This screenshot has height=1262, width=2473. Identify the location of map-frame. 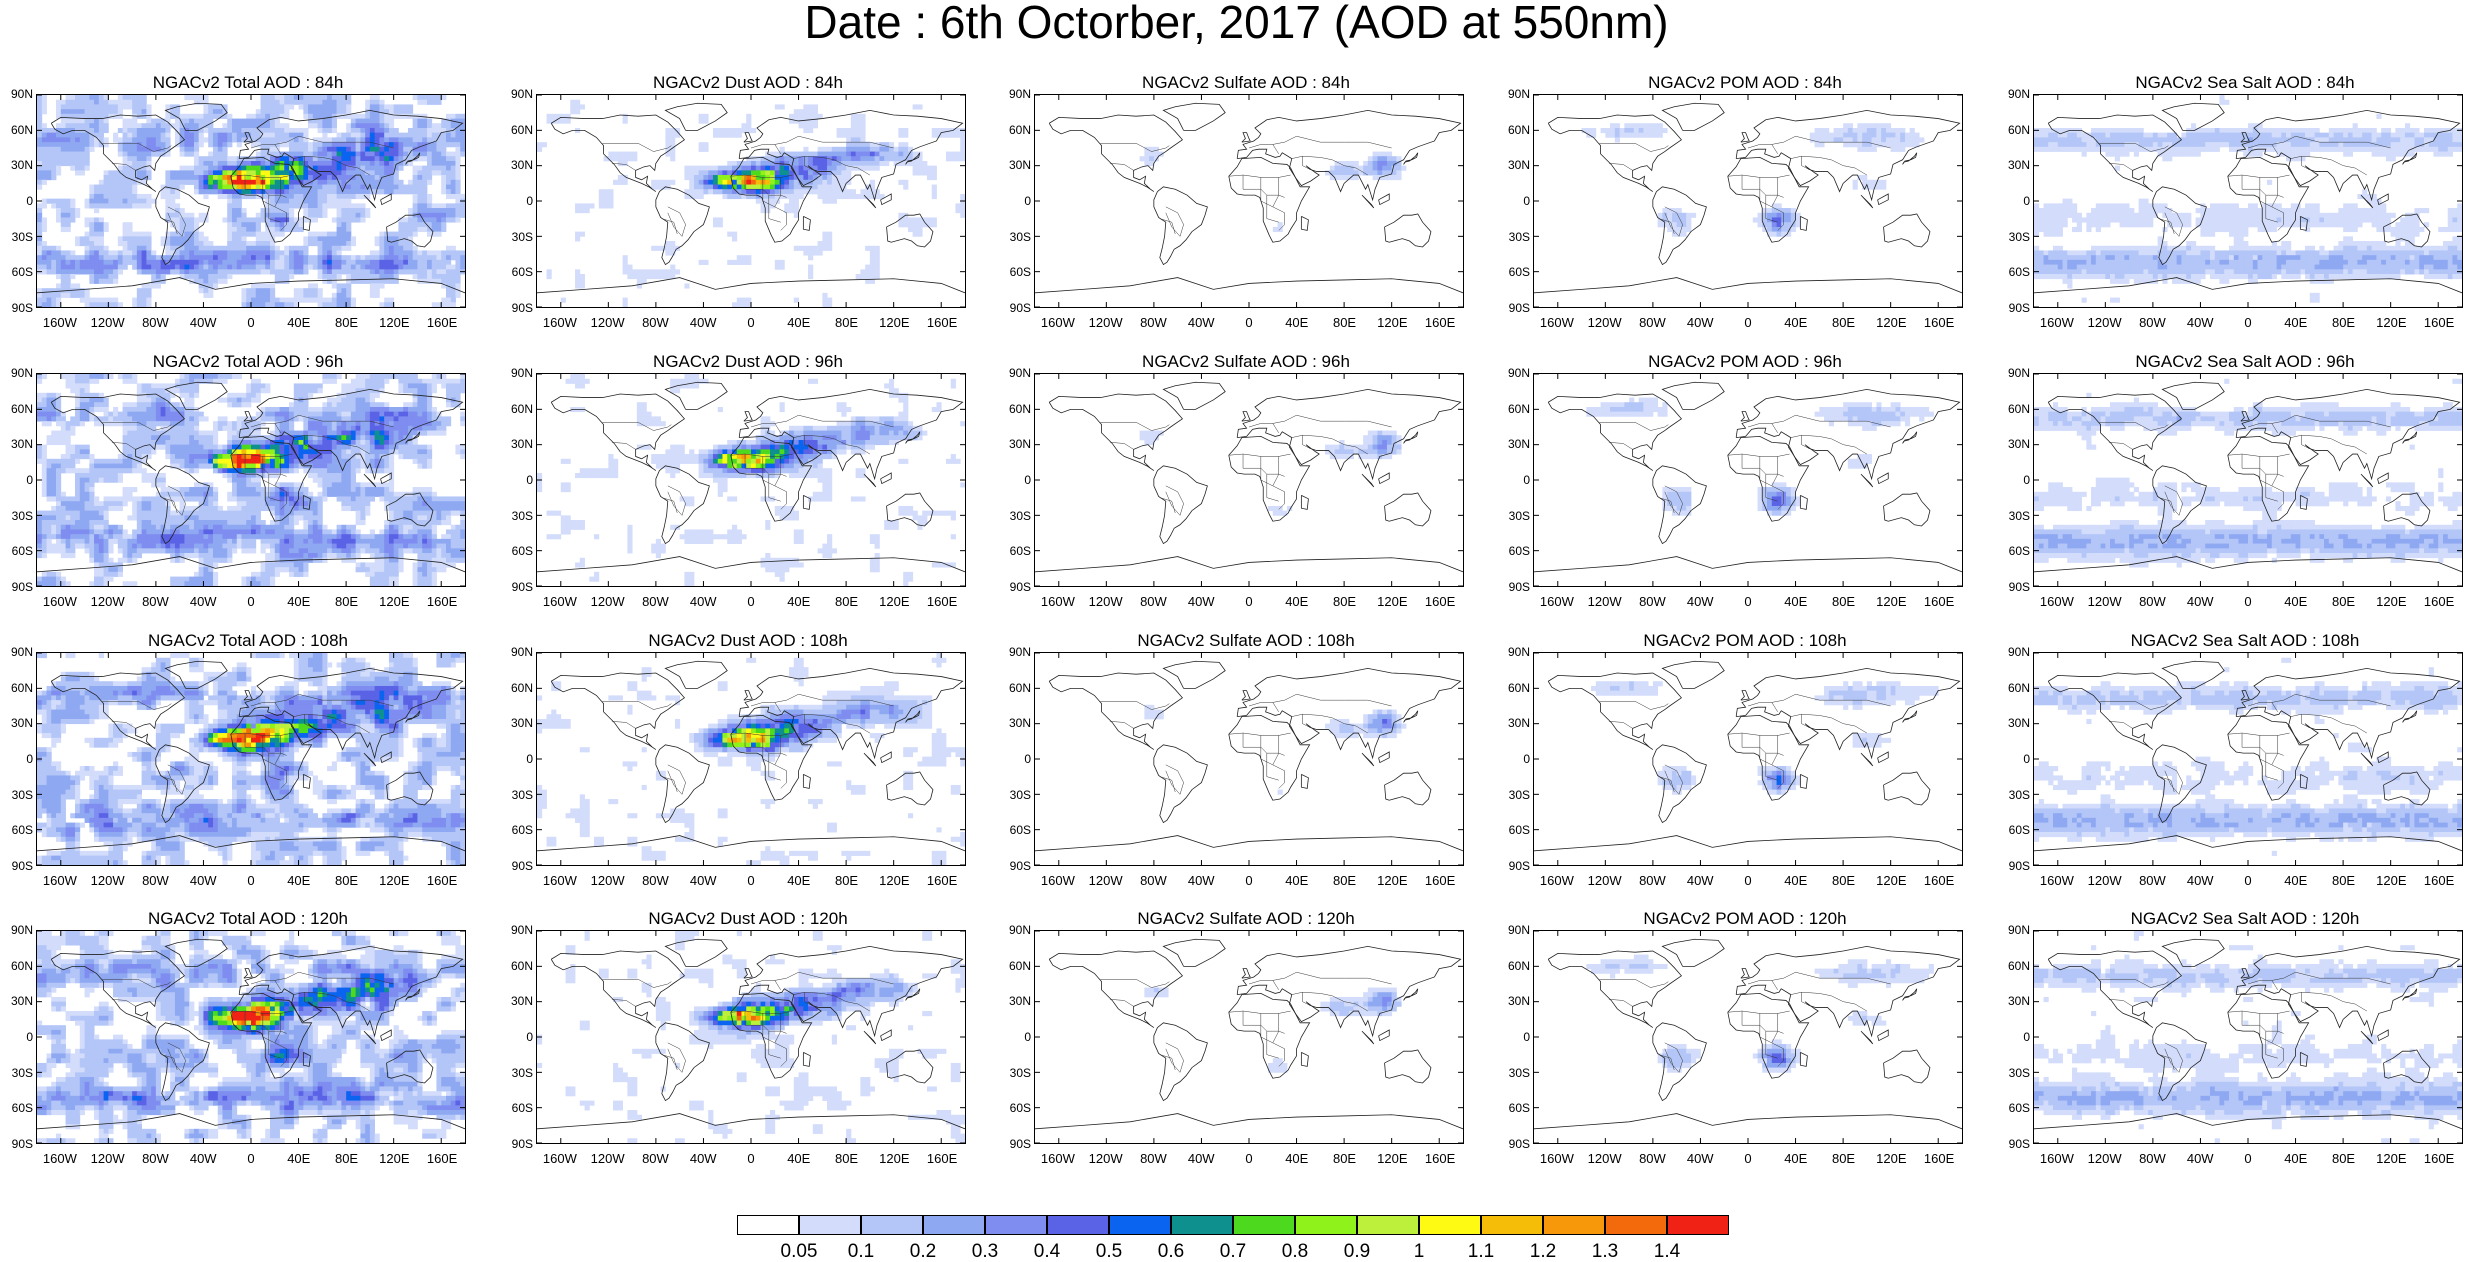
(1748, 201).